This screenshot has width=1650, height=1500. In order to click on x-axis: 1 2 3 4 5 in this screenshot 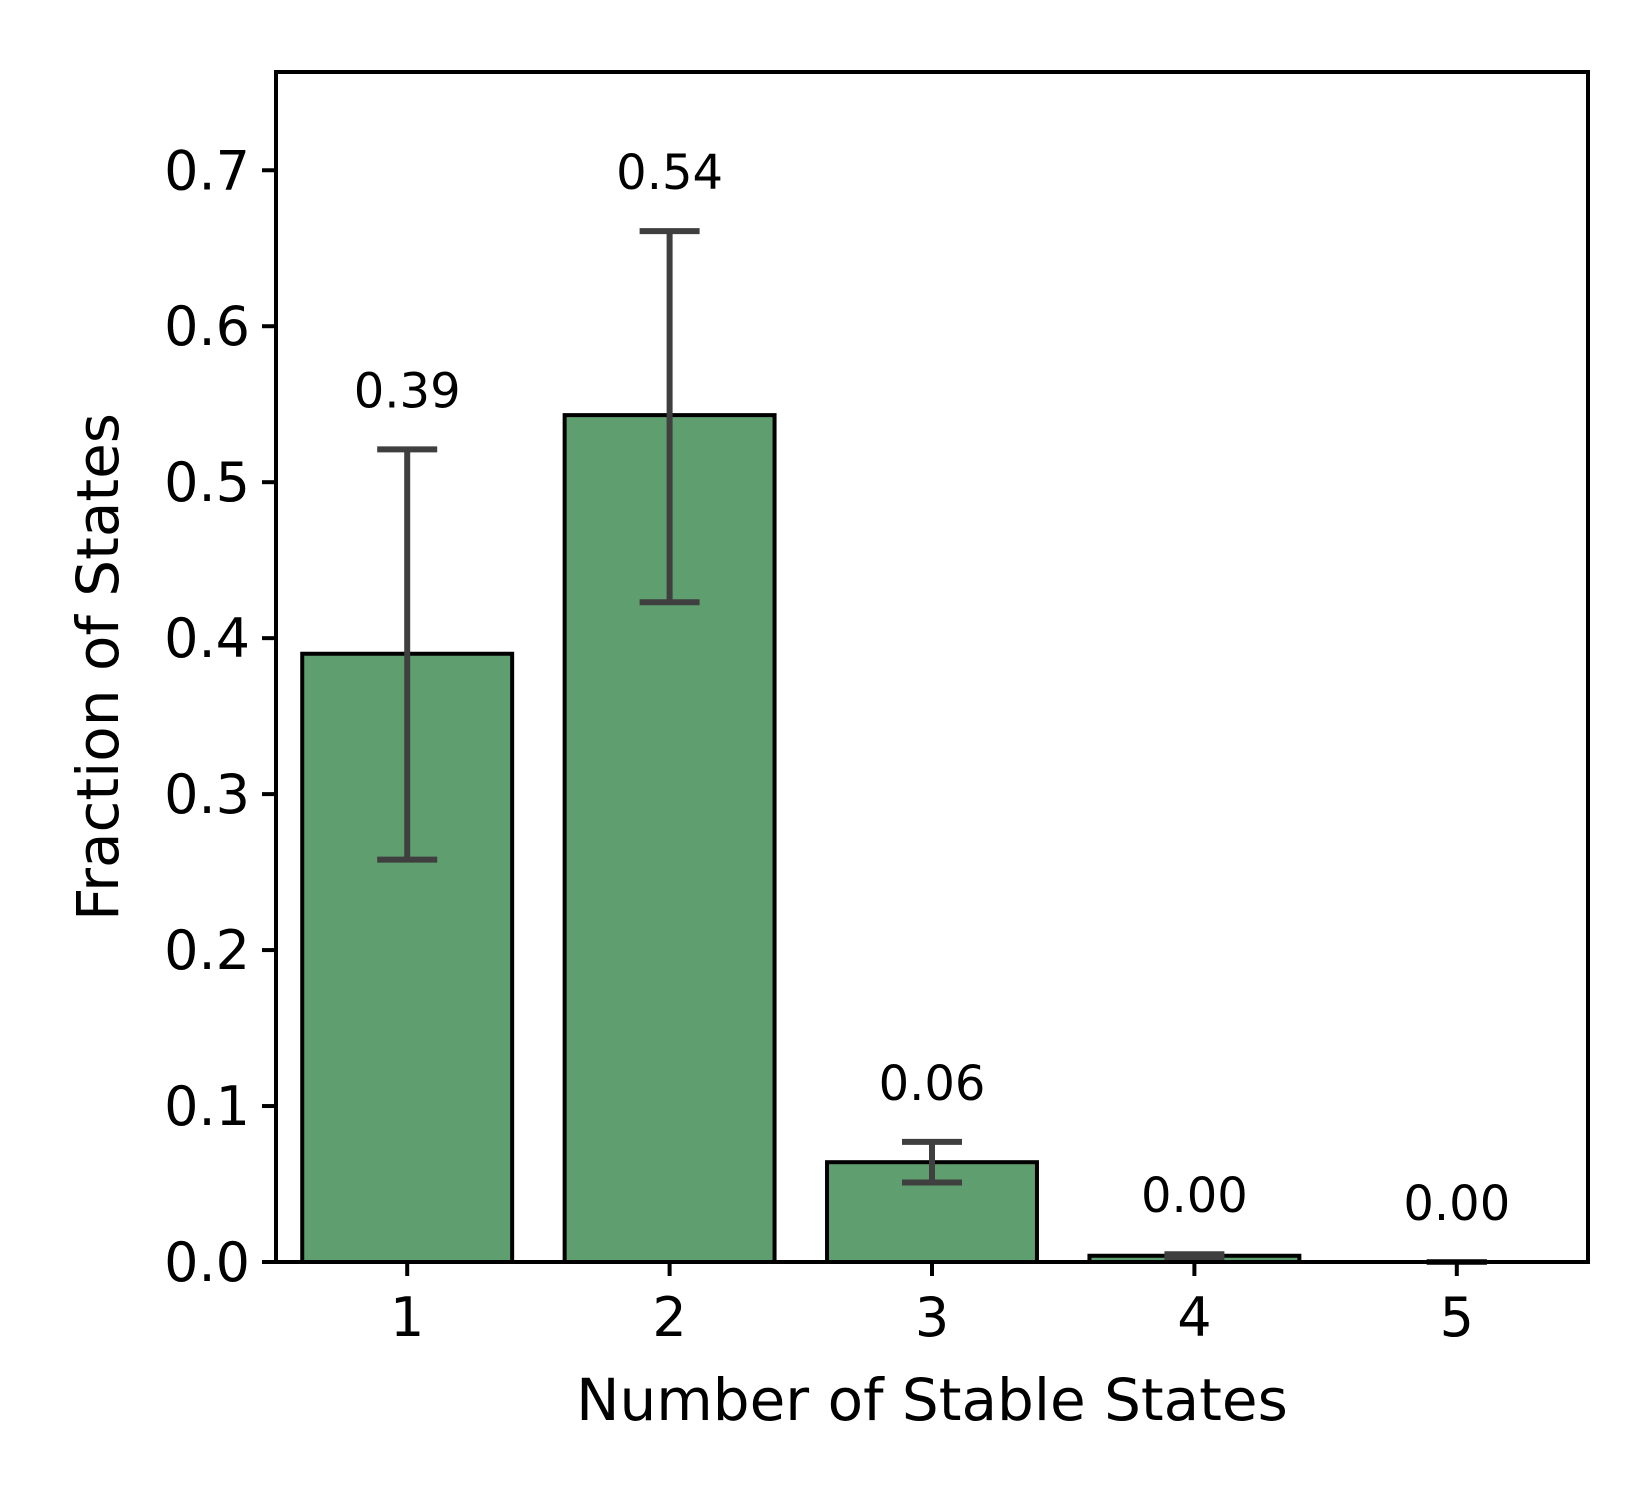, I will do `click(932, 1305)`.